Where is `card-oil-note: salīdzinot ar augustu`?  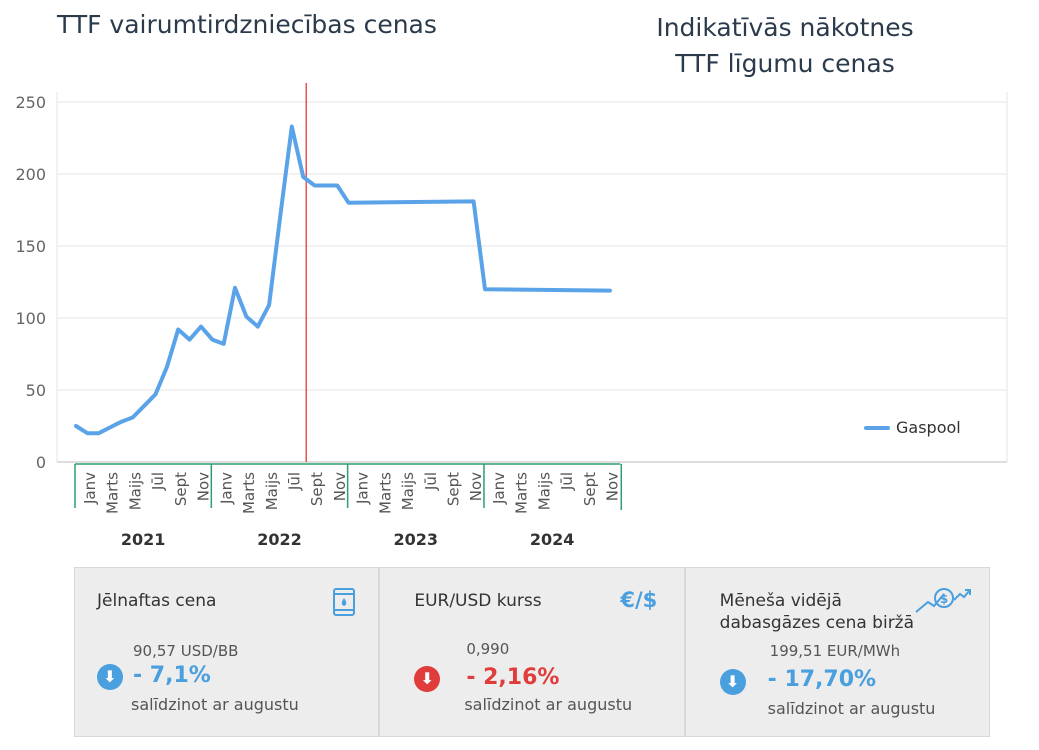 card-oil-note: salīdzinot ar augustu is located at coordinates (215, 704).